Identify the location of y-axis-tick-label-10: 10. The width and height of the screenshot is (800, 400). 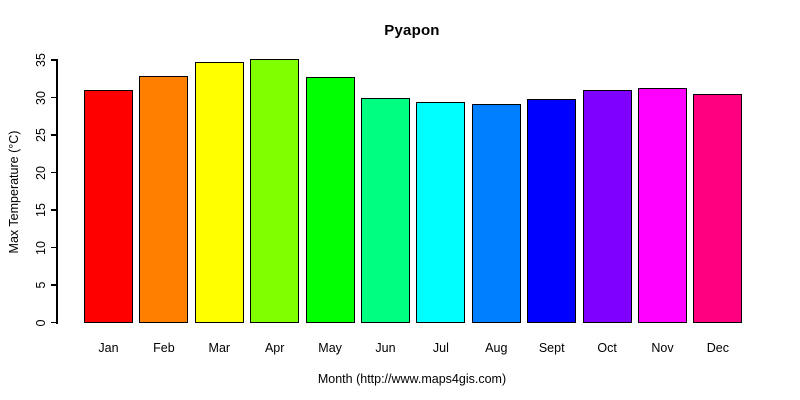
(41, 247).